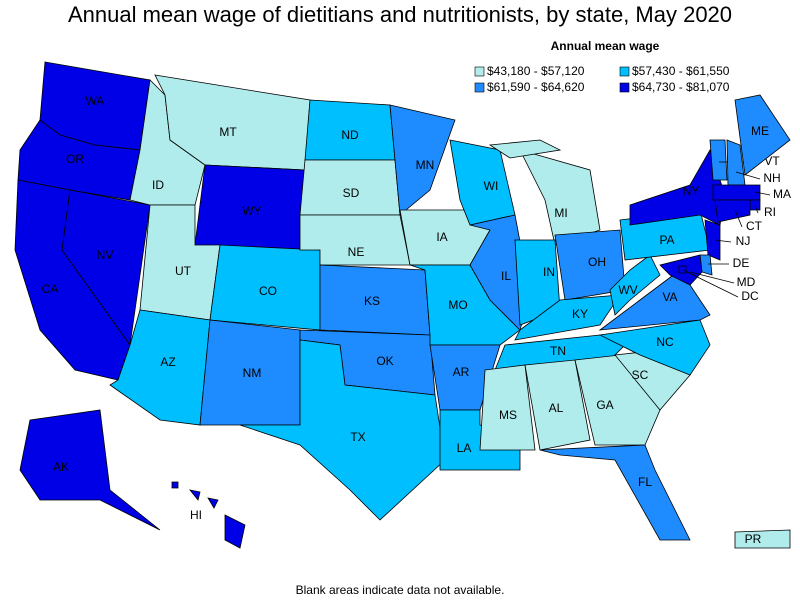  I want to click on state-label: NM, so click(252, 373).